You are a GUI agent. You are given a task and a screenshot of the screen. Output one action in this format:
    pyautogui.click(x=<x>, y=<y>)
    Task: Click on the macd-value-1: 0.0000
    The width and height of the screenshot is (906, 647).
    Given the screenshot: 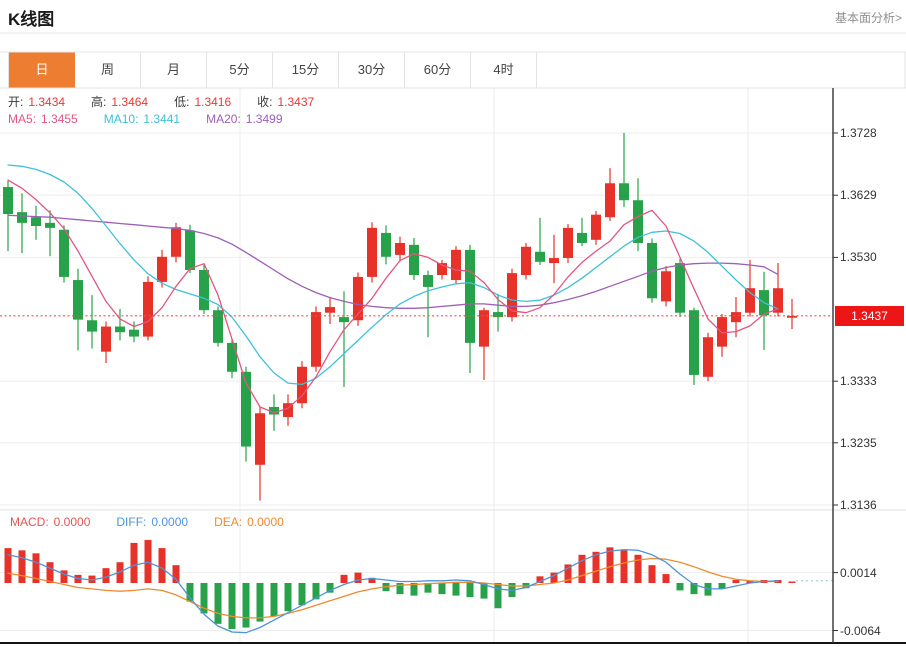 What is the action you would take?
    pyautogui.click(x=170, y=522)
    